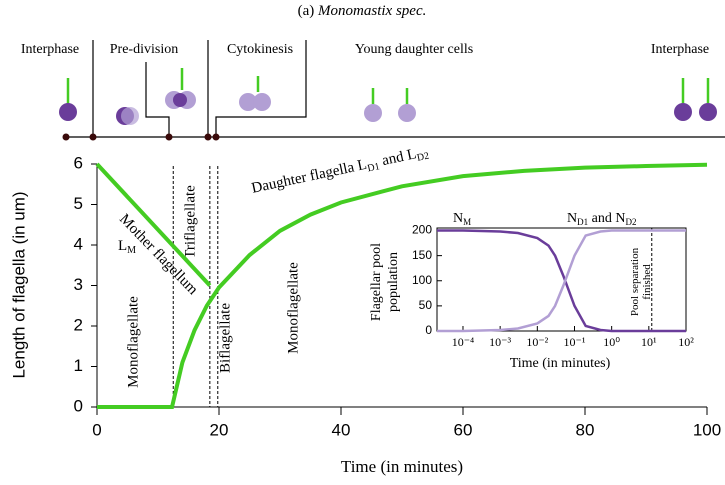 Image resolution: width=725 pixels, height=485 pixels. What do you see at coordinates (78, 284) in the screenshot?
I see `y-tick-label: 3` at bounding box center [78, 284].